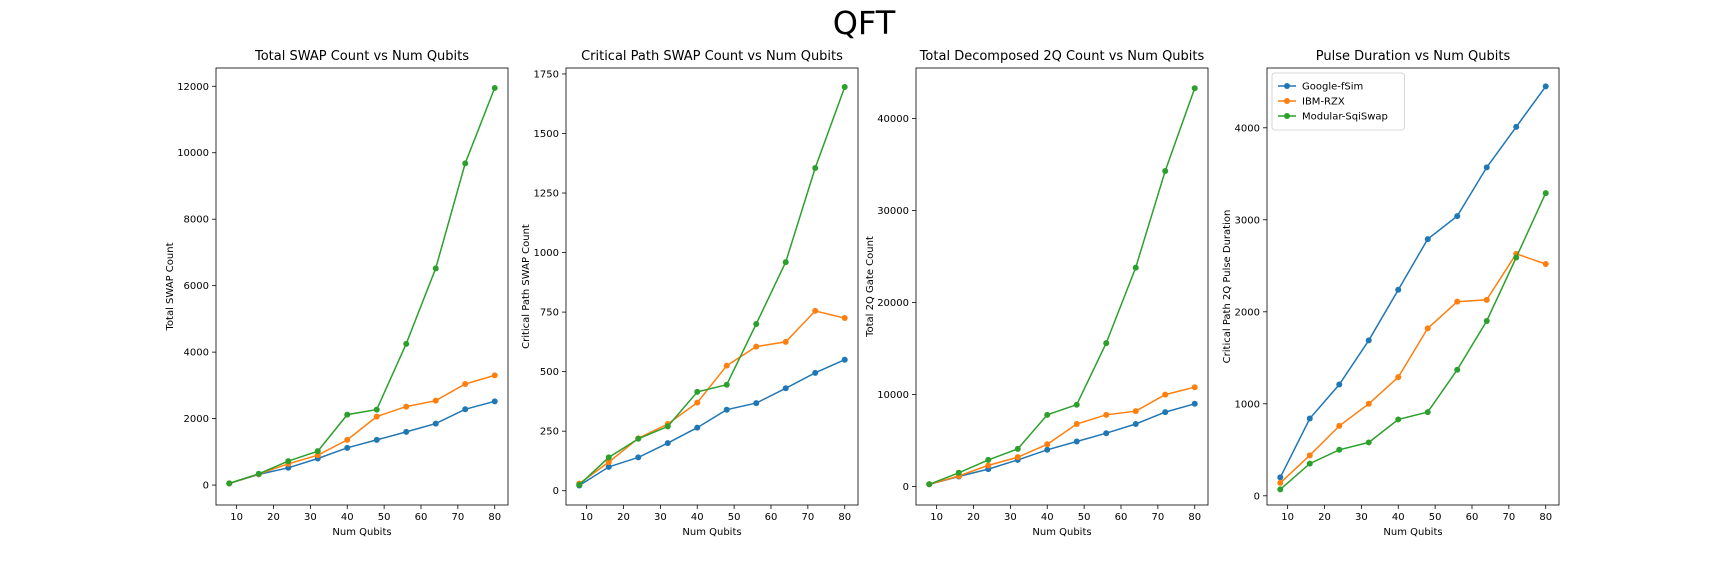  What do you see at coordinates (1332, 87) in the screenshot?
I see `legend-label-google-fsim: Google-fSim` at bounding box center [1332, 87].